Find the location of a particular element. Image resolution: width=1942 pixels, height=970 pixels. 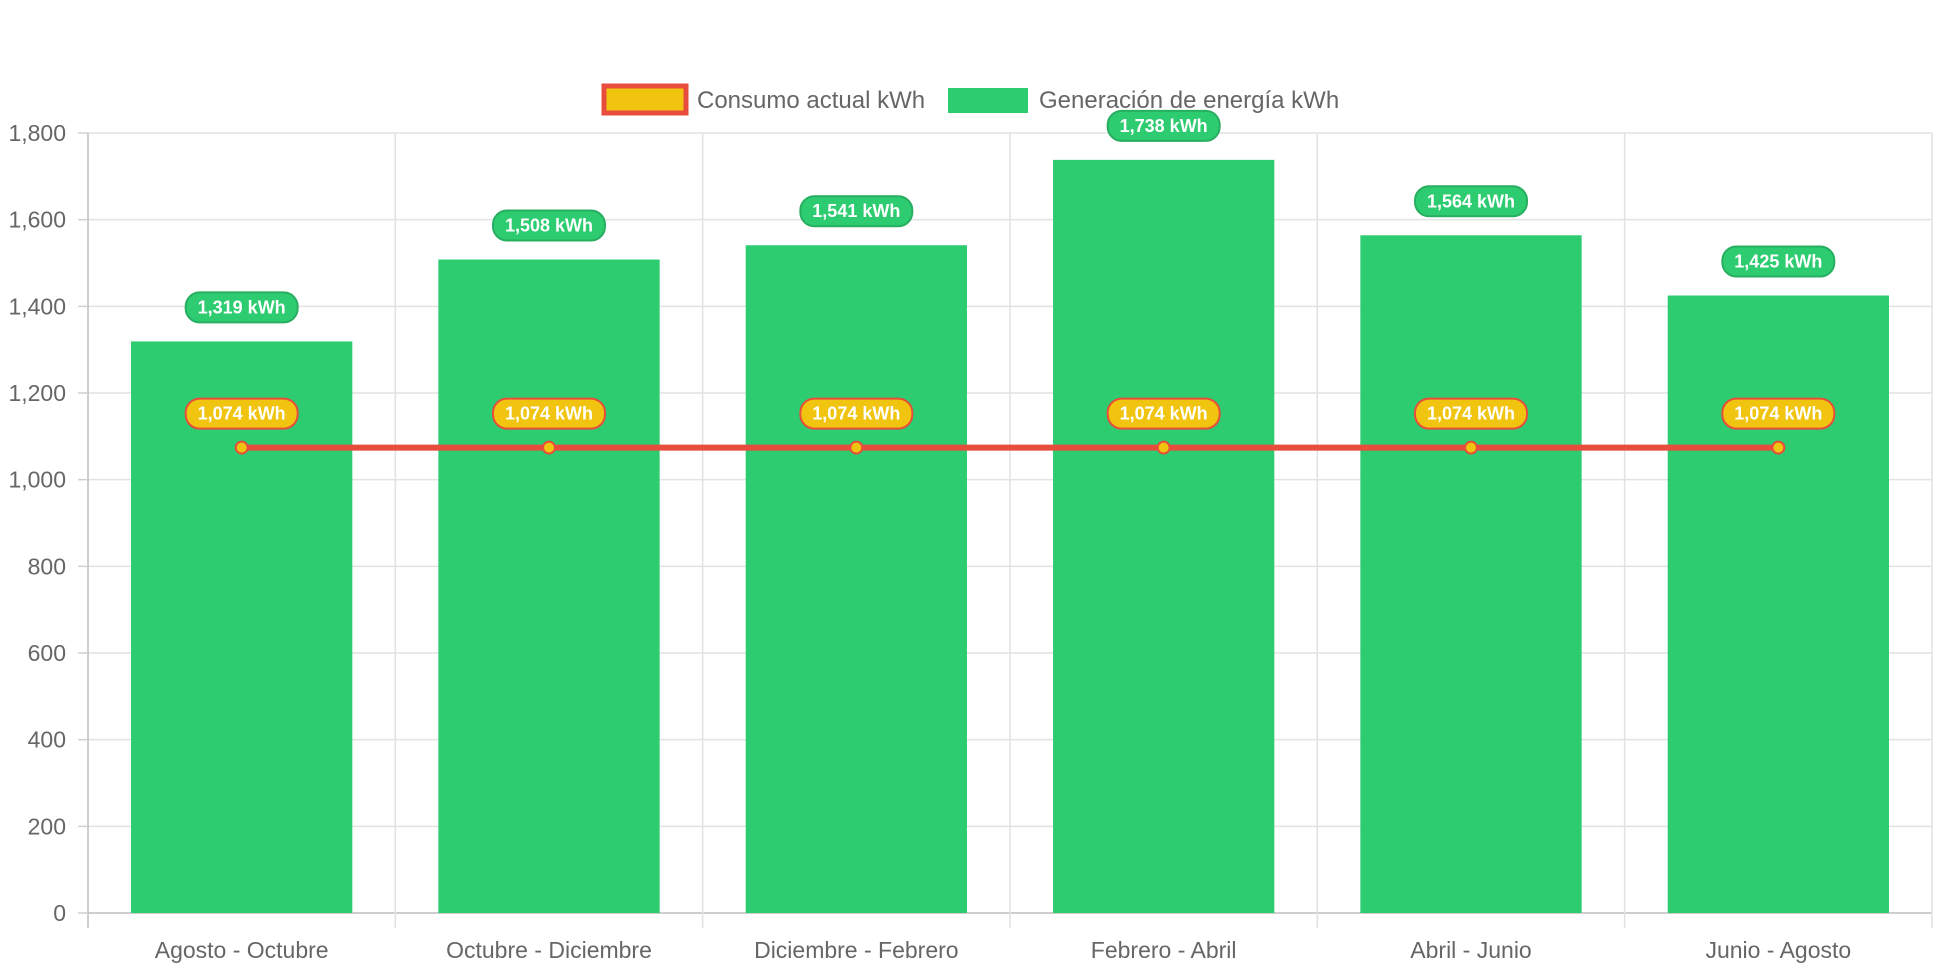

data-label-generacion-text: 1,425 kWh is located at coordinates (1778, 262).